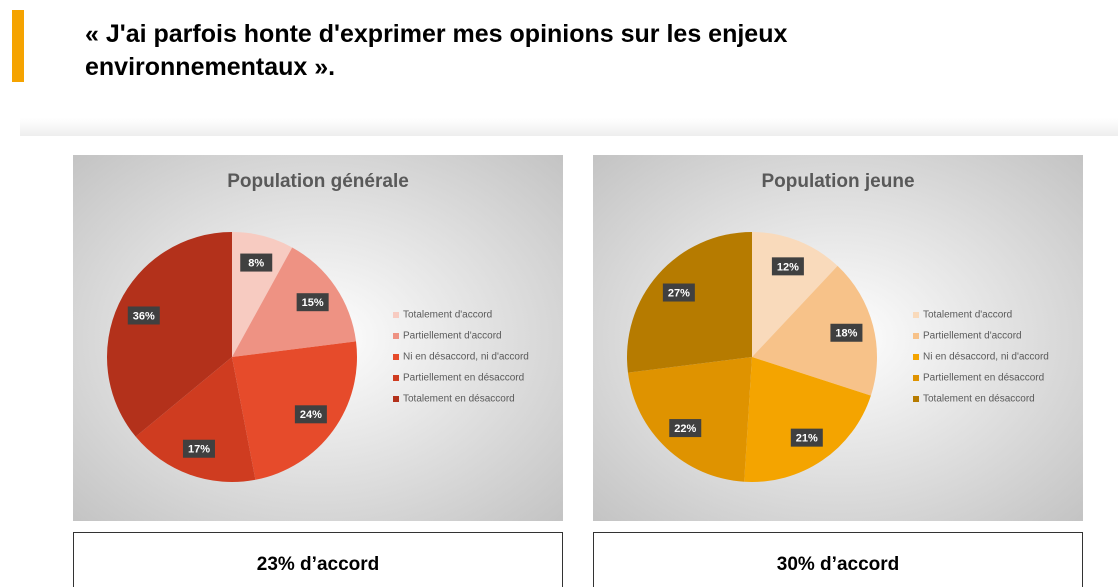 This screenshot has width=1118, height=587. What do you see at coordinates (838, 564) in the screenshot?
I see `summary-text: 30% d’accord` at bounding box center [838, 564].